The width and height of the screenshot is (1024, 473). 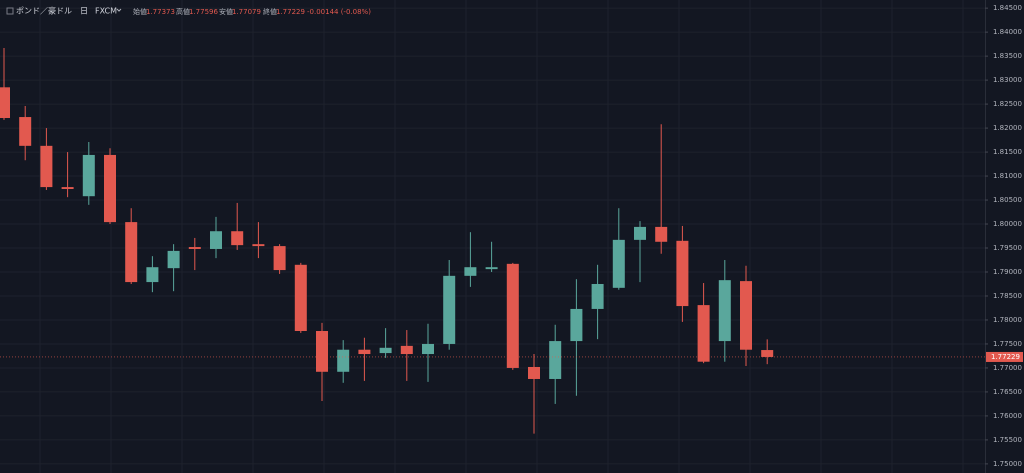 What do you see at coordinates (290, 12) in the screenshot?
I see `close-value: 1.77229` at bounding box center [290, 12].